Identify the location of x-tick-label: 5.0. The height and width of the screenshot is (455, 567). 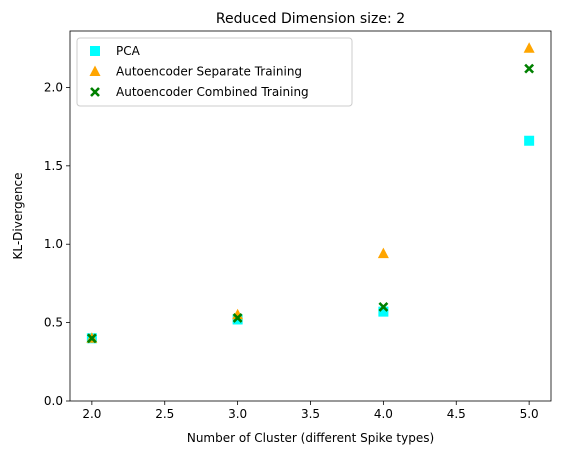
(529, 414).